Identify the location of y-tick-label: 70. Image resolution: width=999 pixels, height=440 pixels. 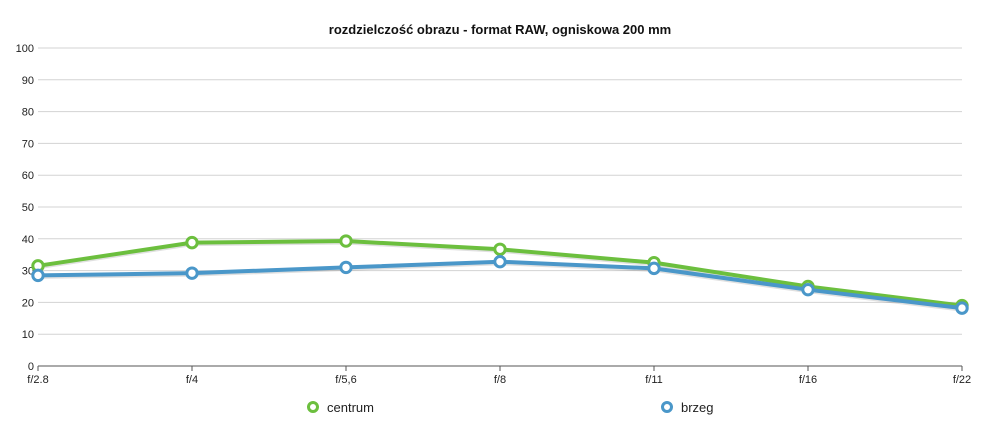
(28, 144).